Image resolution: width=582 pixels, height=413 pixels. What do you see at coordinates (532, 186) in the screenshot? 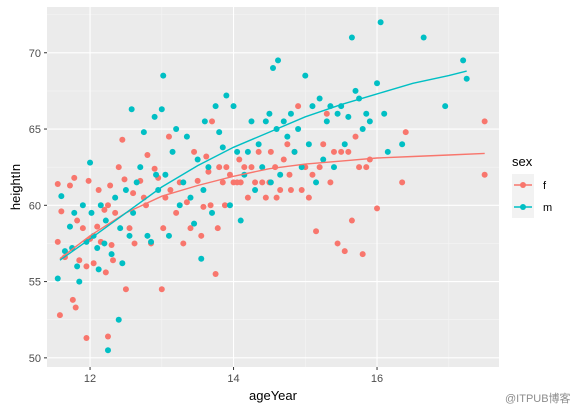
I see `legend: sex fm` at bounding box center [532, 186].